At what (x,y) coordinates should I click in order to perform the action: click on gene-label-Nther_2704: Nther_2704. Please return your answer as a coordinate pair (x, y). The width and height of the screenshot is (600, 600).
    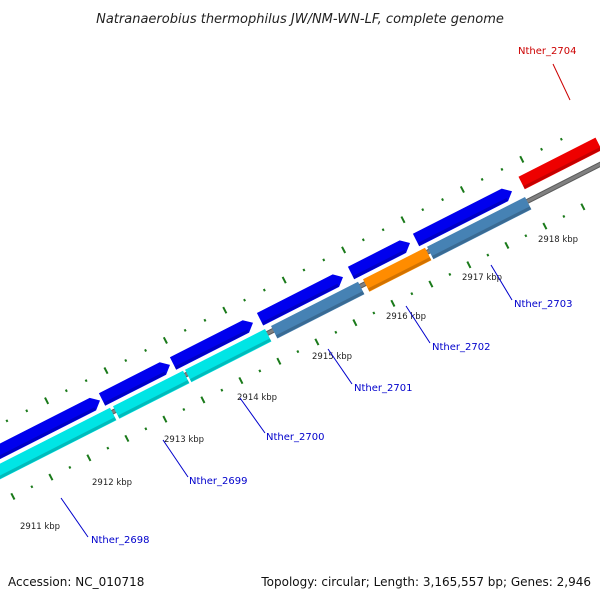
    Looking at the image, I should click on (547, 51).